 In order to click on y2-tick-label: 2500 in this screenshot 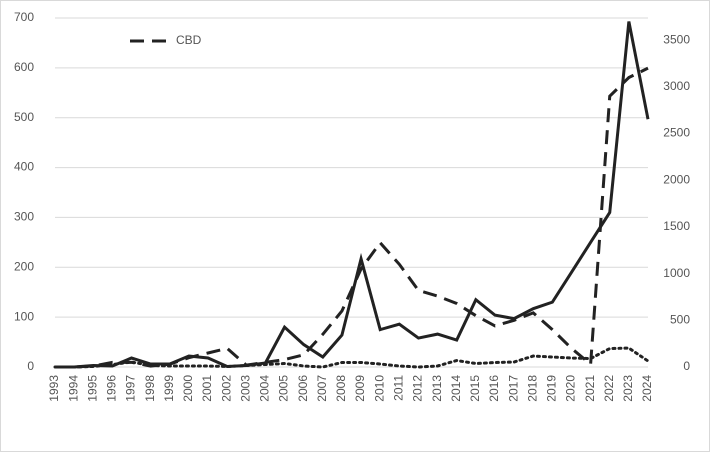, I will do `click(676, 133)`.